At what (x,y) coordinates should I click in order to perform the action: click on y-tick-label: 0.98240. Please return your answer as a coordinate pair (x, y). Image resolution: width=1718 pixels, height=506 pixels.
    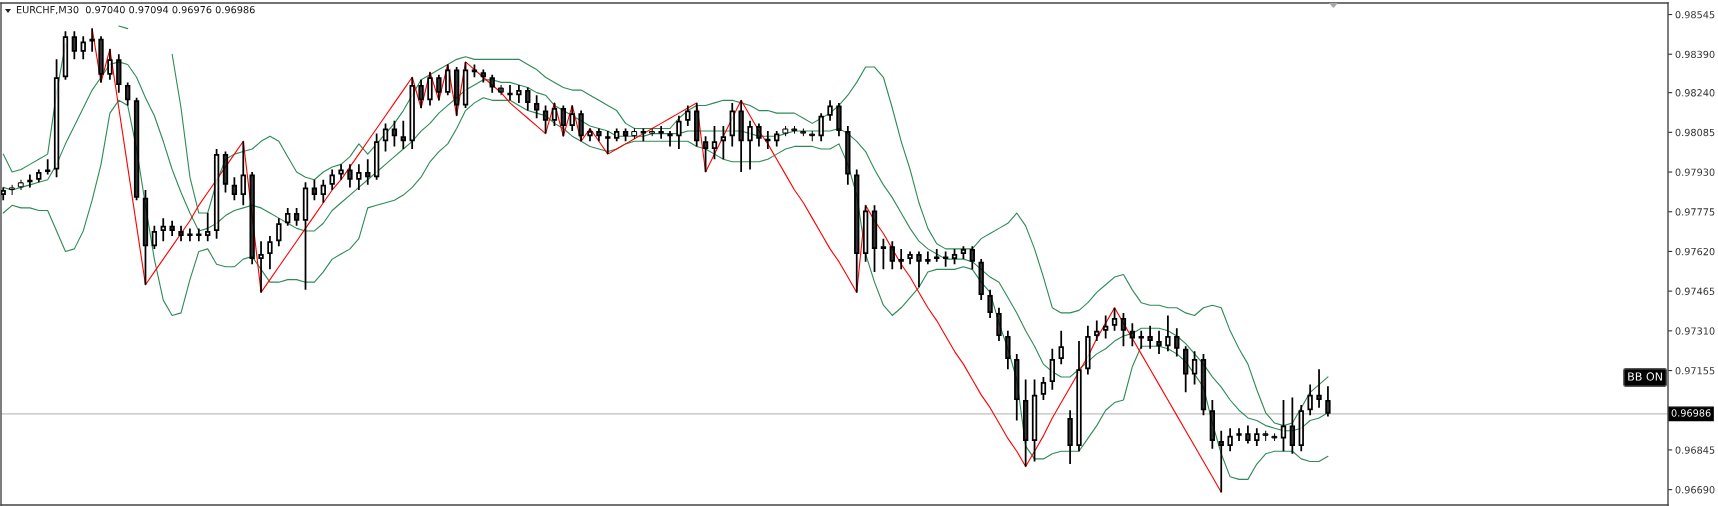
    Looking at the image, I should click on (1695, 93).